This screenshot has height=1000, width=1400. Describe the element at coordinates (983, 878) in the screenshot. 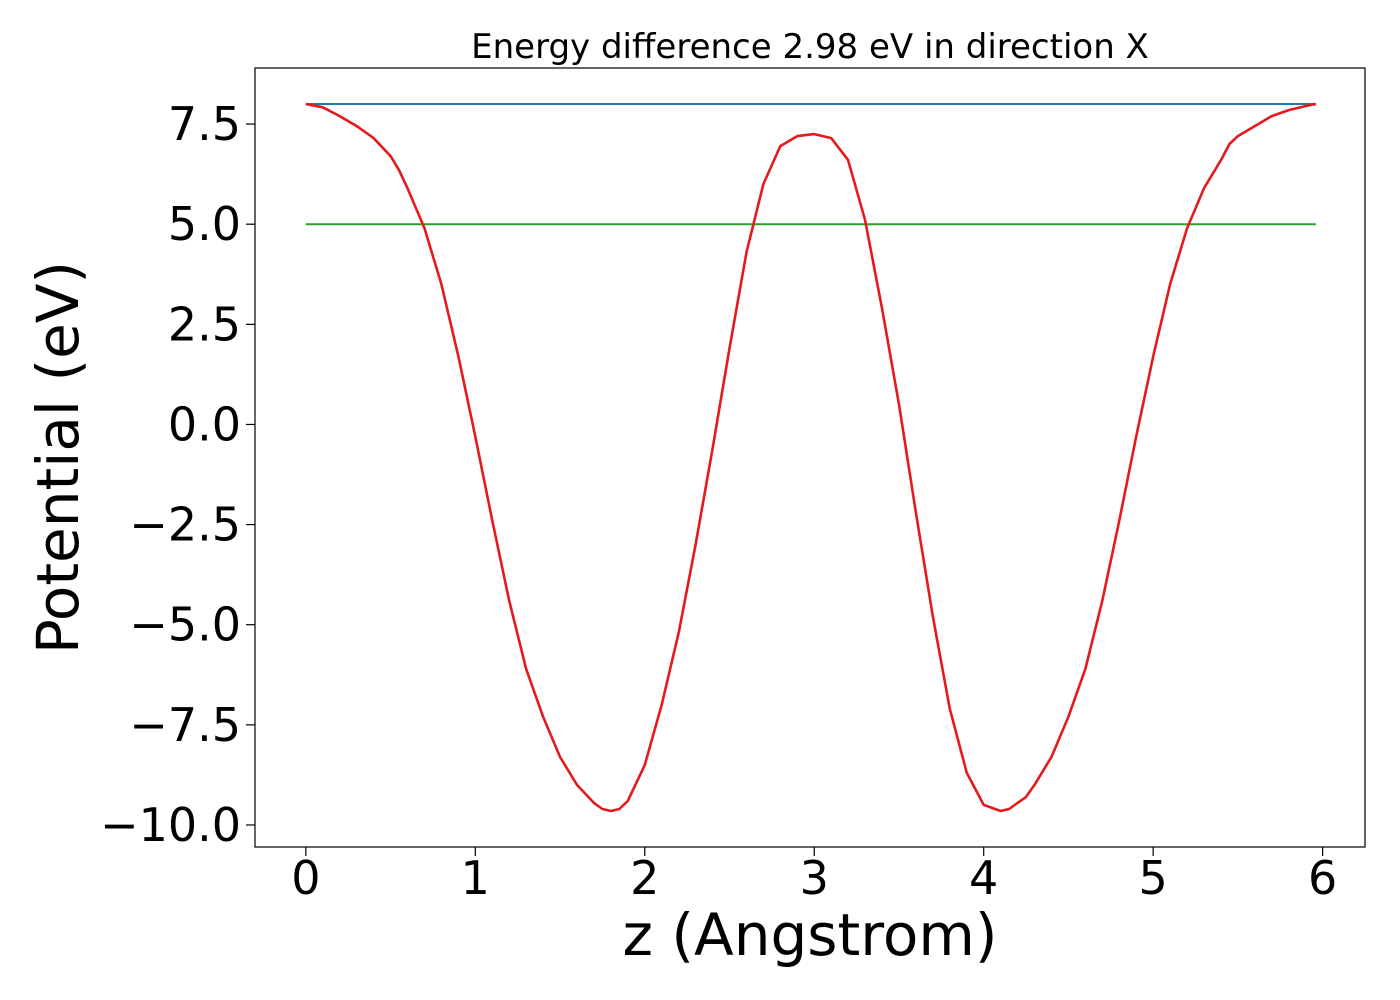

I see `x-tick-label: 4` at that location.